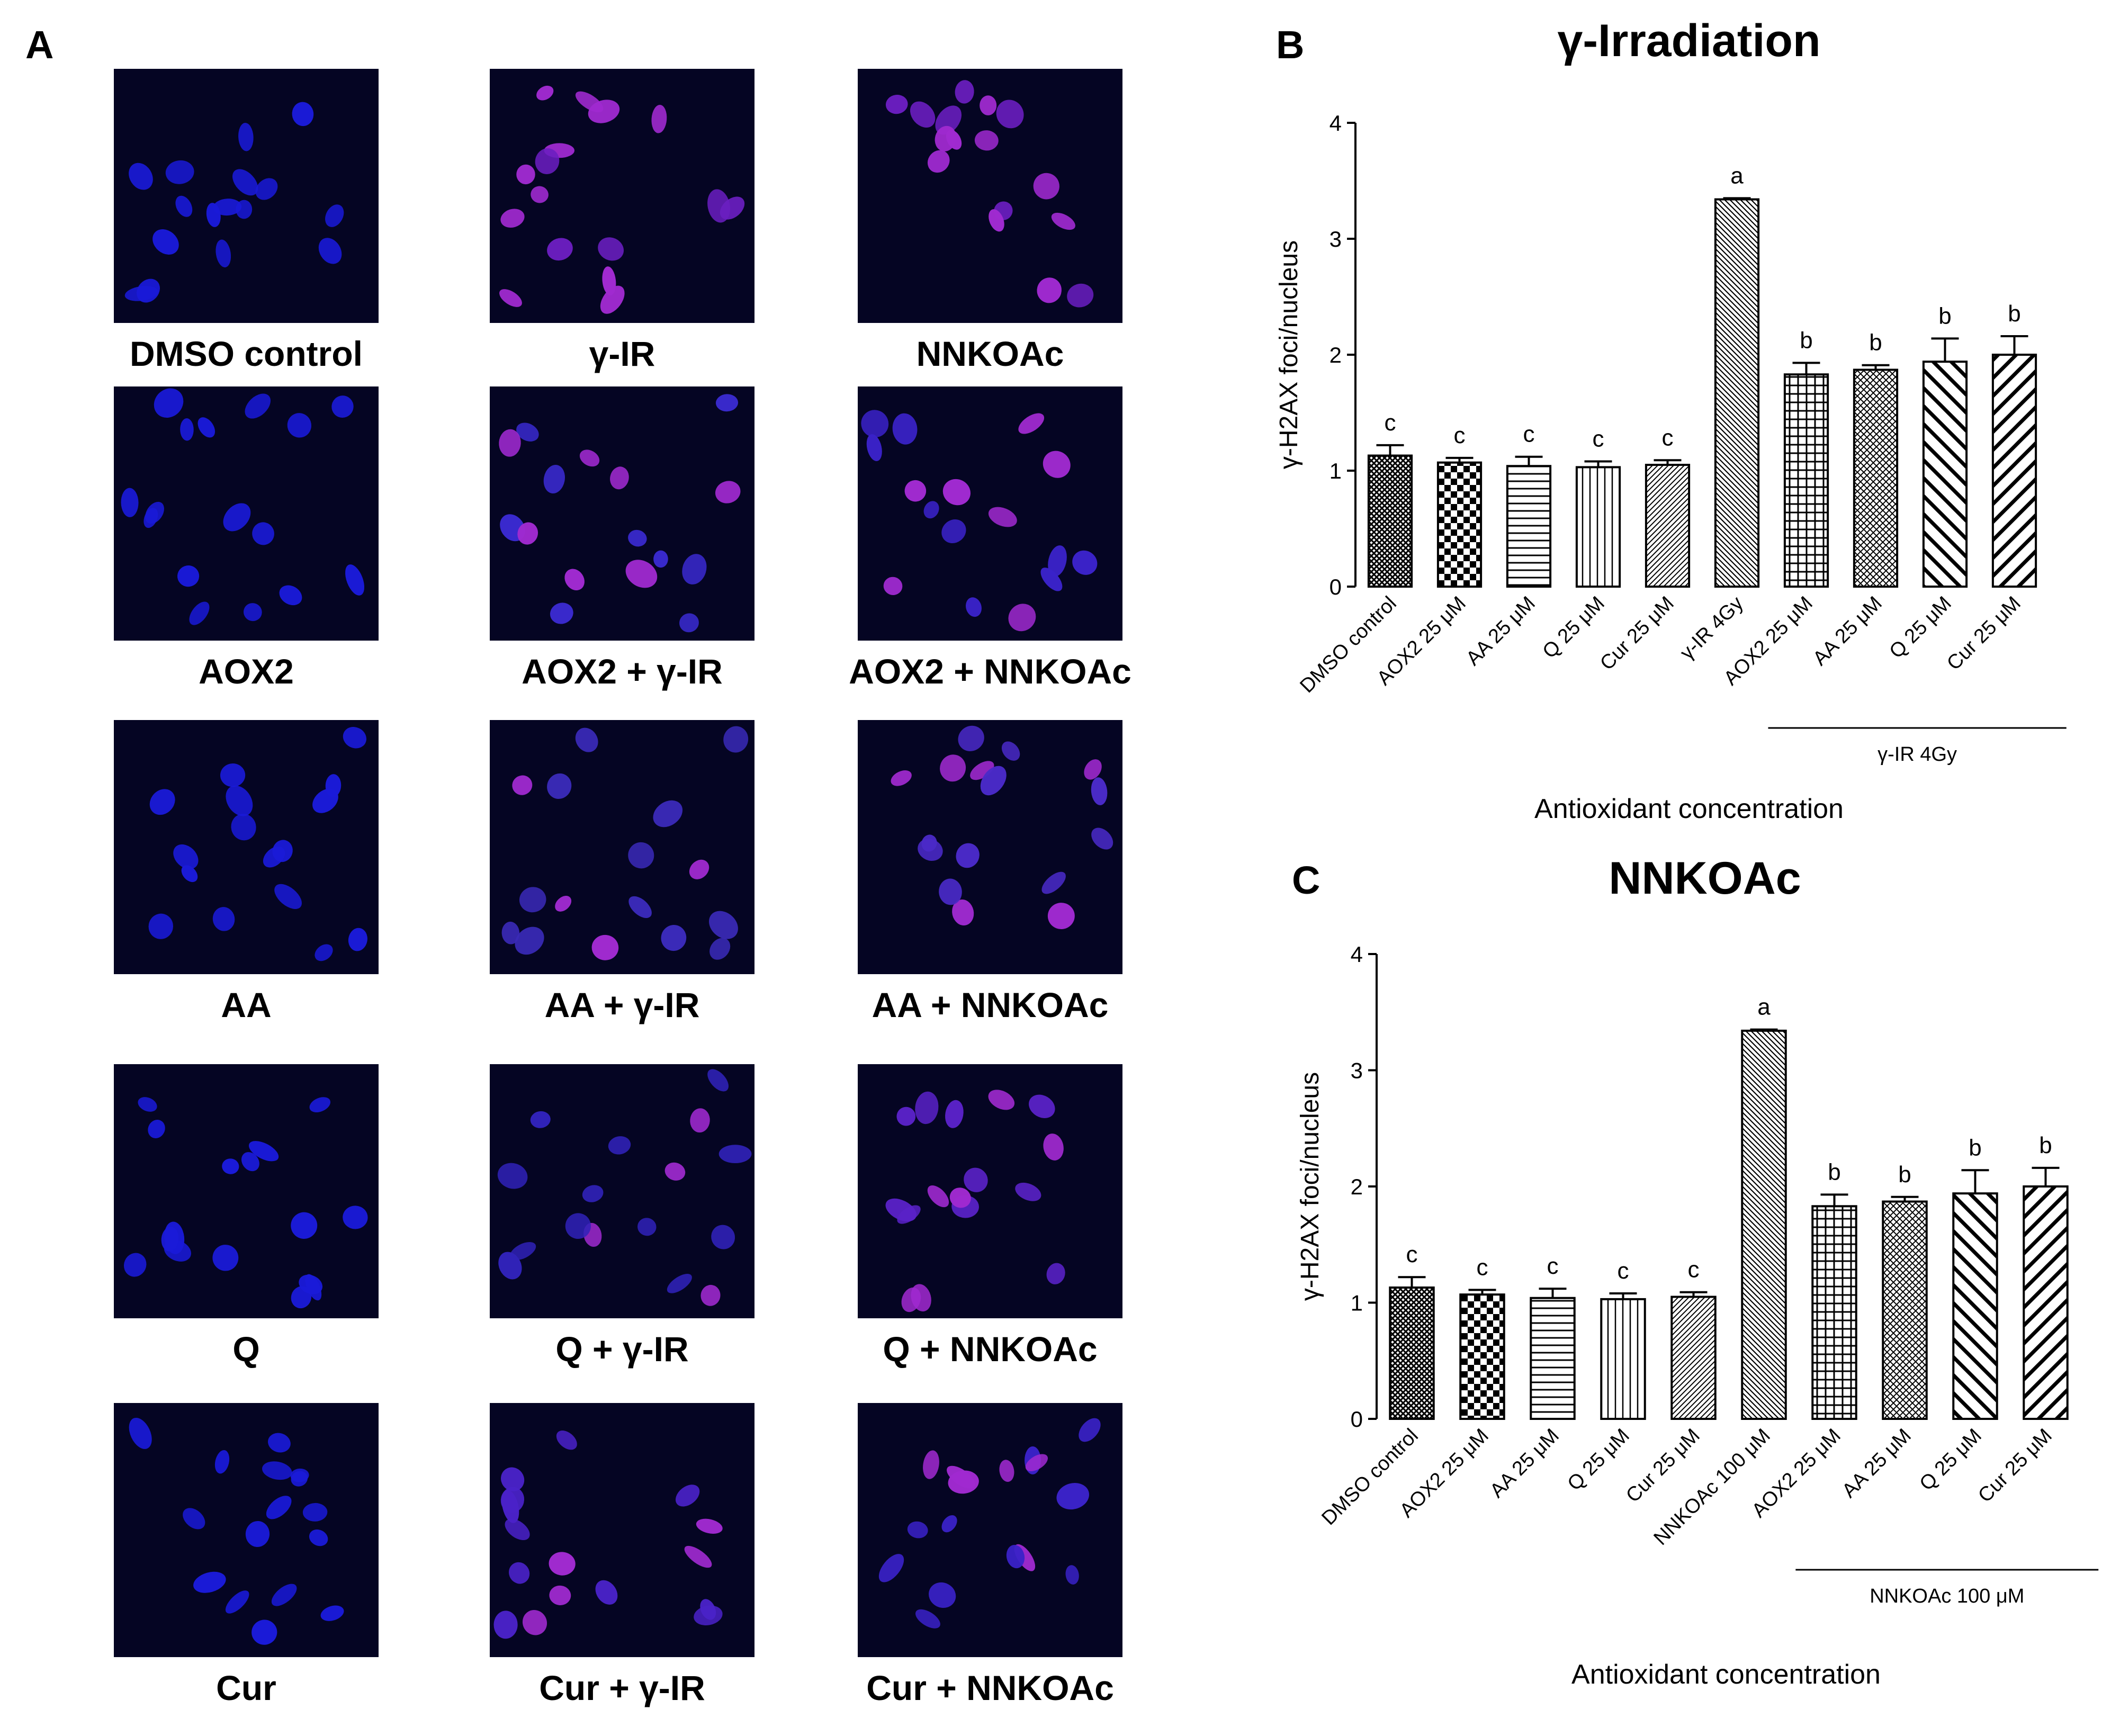 This screenshot has width=2120, height=1736. I want to click on micrograph-label: NNKOAc, so click(990, 353).